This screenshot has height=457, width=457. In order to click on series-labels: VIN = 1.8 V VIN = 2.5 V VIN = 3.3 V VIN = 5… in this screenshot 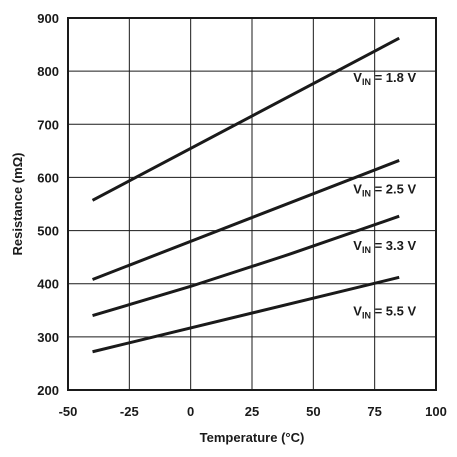, I will do `click(384, 195)`.